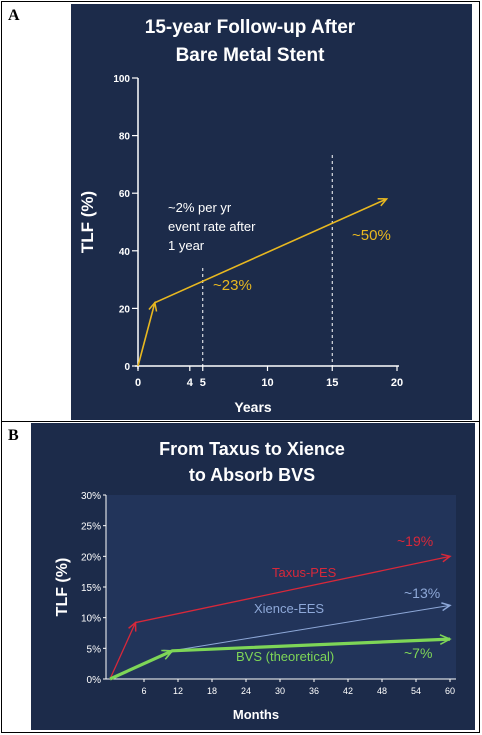 This screenshot has width=482, height=735. Describe the element at coordinates (13, 435) in the screenshot. I see `panel-b-letter: B` at that location.